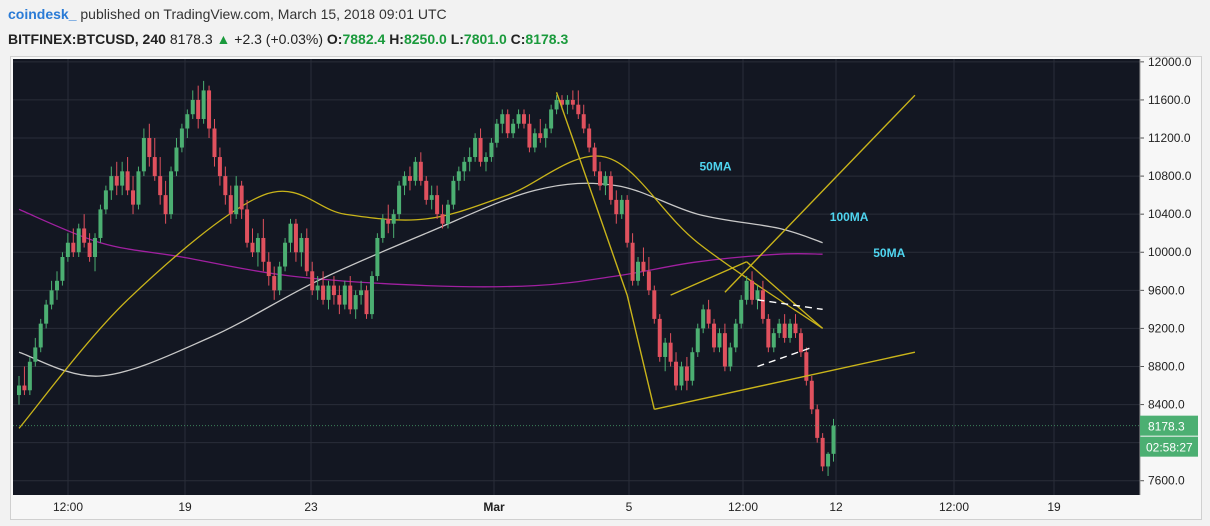 This screenshot has height=526, width=1210. What do you see at coordinates (1170, 214) in the screenshot?
I see `y-tick-label: 10400.0` at bounding box center [1170, 214].